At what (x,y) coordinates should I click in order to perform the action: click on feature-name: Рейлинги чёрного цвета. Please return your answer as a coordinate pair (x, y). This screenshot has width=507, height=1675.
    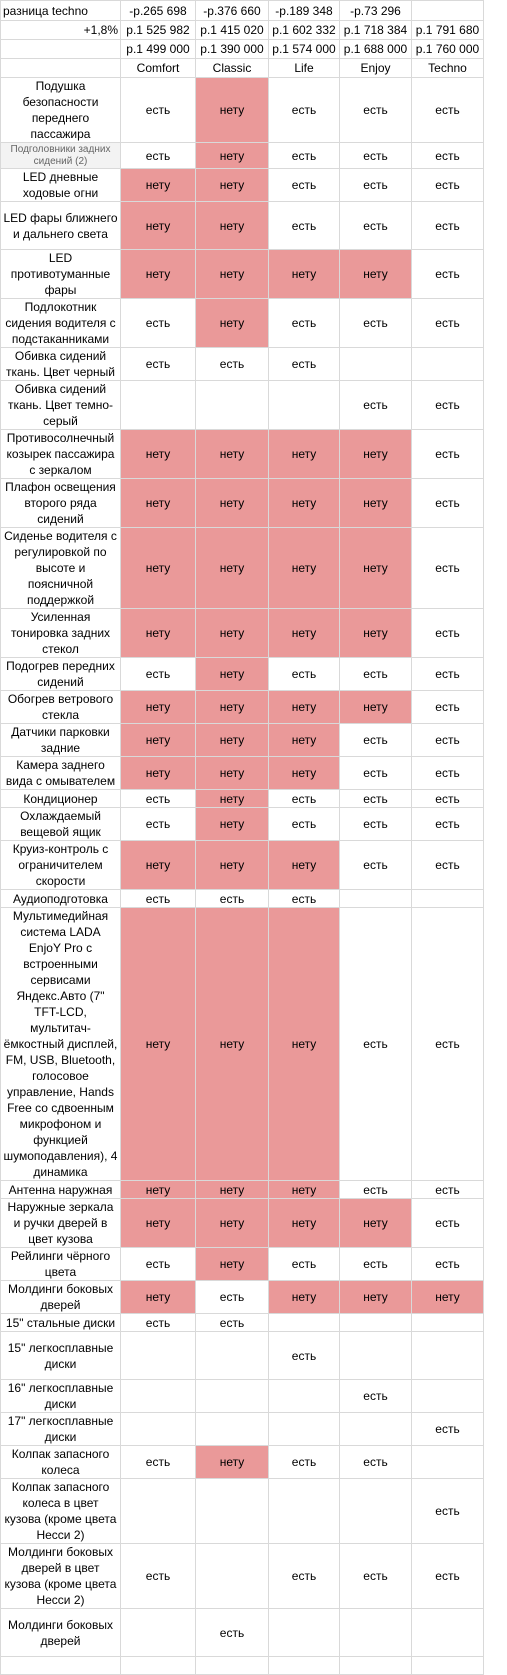
    Looking at the image, I should click on (60, 1264).